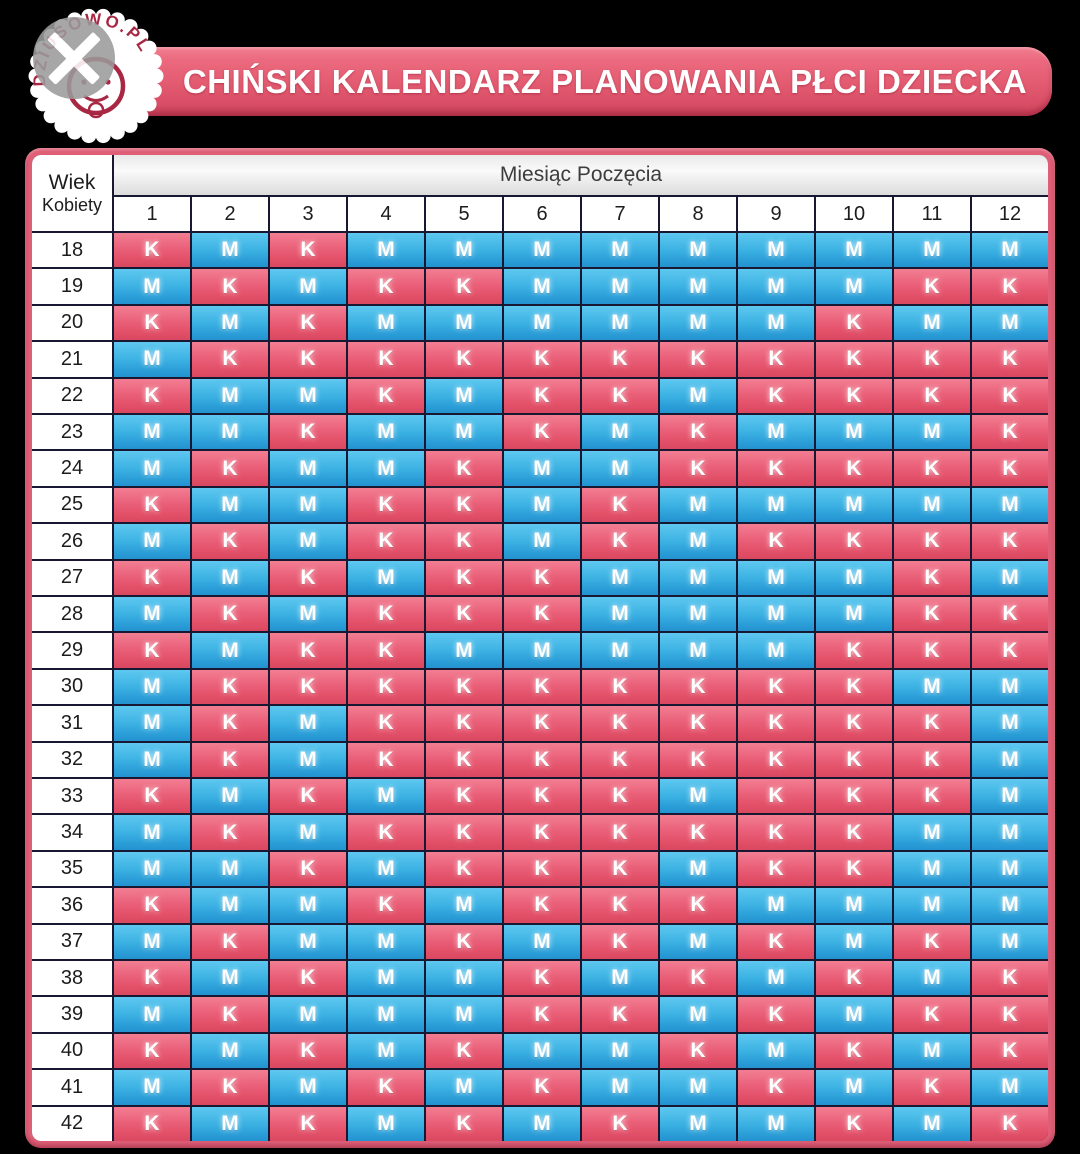  I want to click on age-cell: 19, so click(72, 286).